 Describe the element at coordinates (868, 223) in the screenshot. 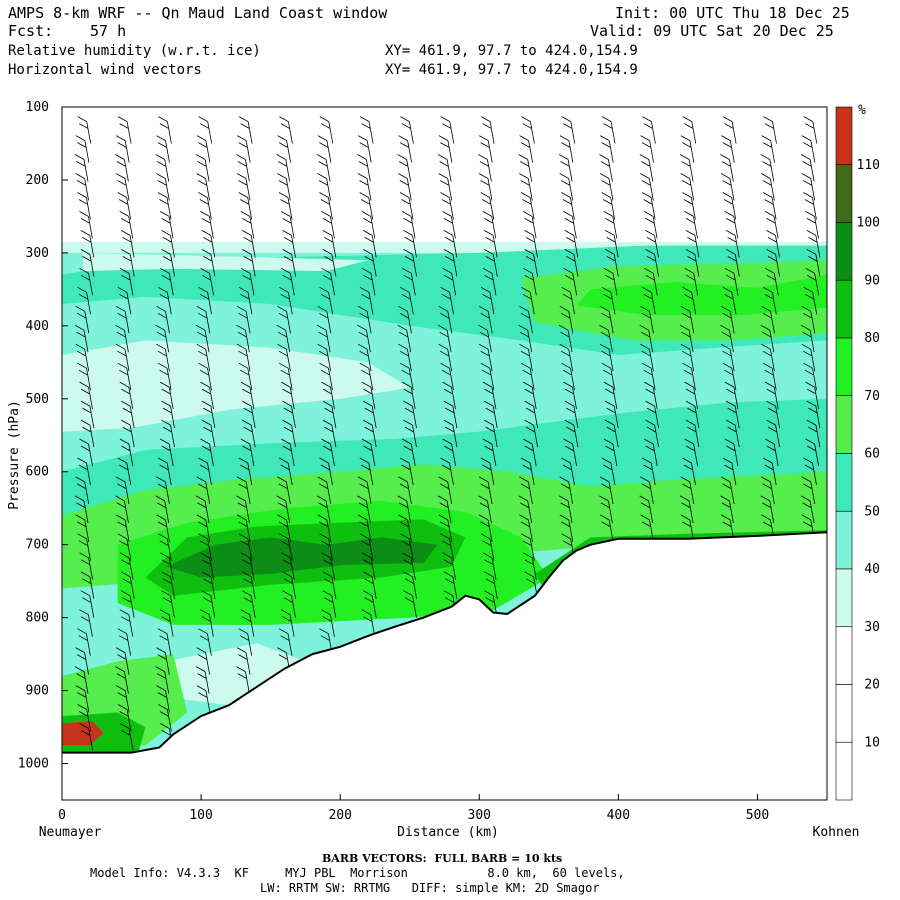

I see `colorbar-label: 100` at that location.